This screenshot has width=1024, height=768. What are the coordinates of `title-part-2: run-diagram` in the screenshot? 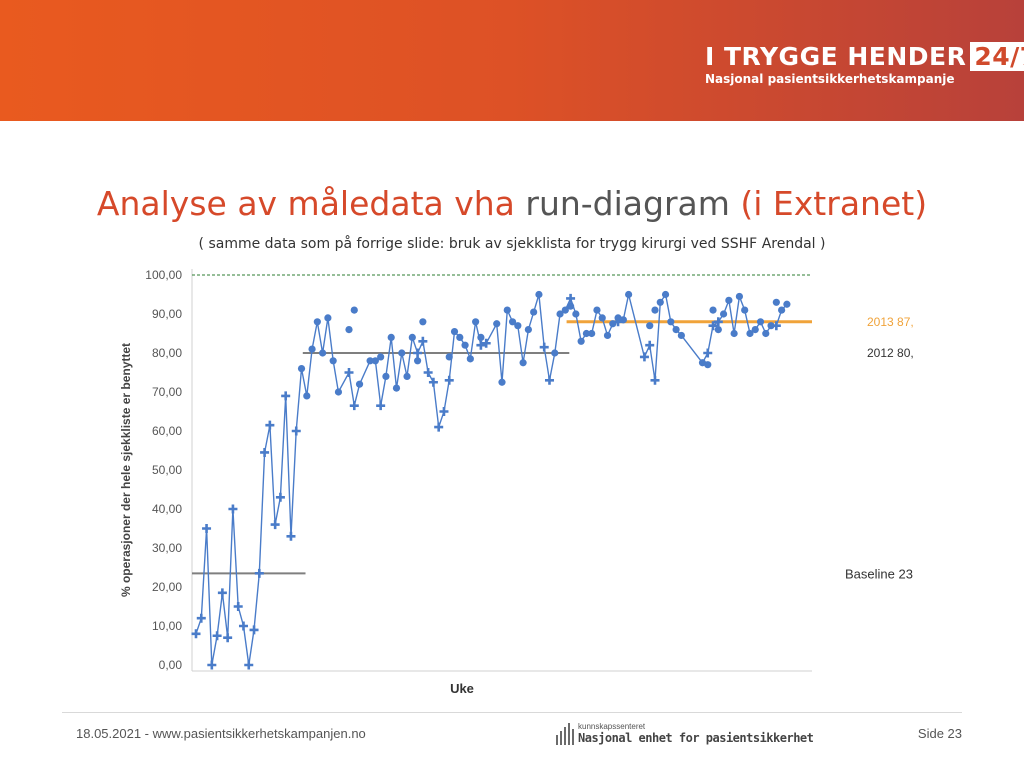 It's located at (627, 203).